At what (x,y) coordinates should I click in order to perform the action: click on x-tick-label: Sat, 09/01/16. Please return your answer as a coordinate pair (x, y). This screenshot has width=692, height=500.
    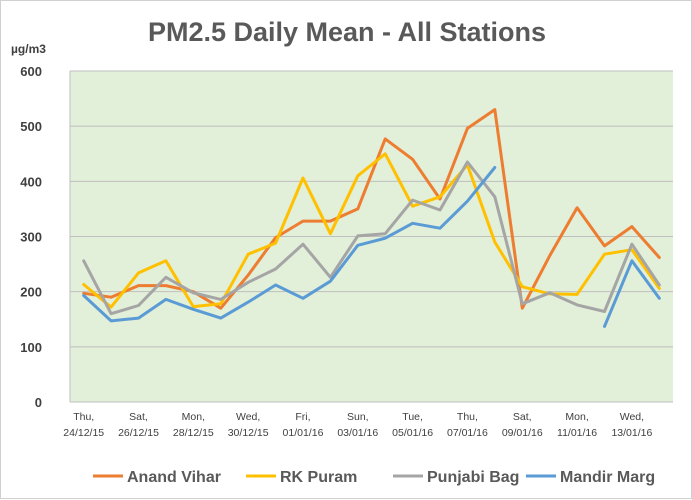
    Looking at the image, I should click on (522, 425).